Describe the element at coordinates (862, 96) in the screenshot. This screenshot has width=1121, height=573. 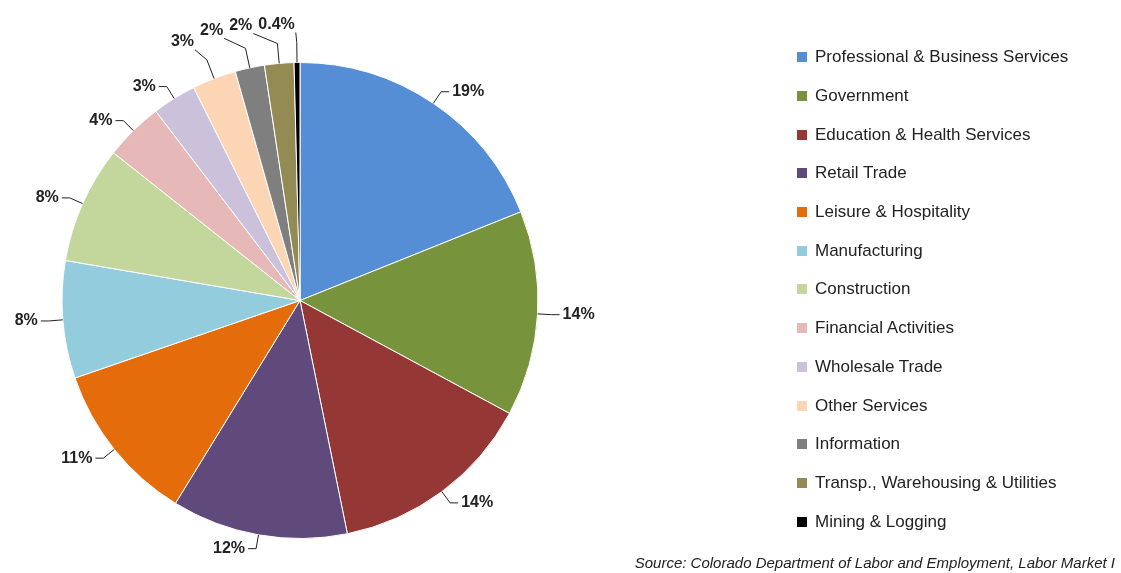
I see `legend-label: Government` at that location.